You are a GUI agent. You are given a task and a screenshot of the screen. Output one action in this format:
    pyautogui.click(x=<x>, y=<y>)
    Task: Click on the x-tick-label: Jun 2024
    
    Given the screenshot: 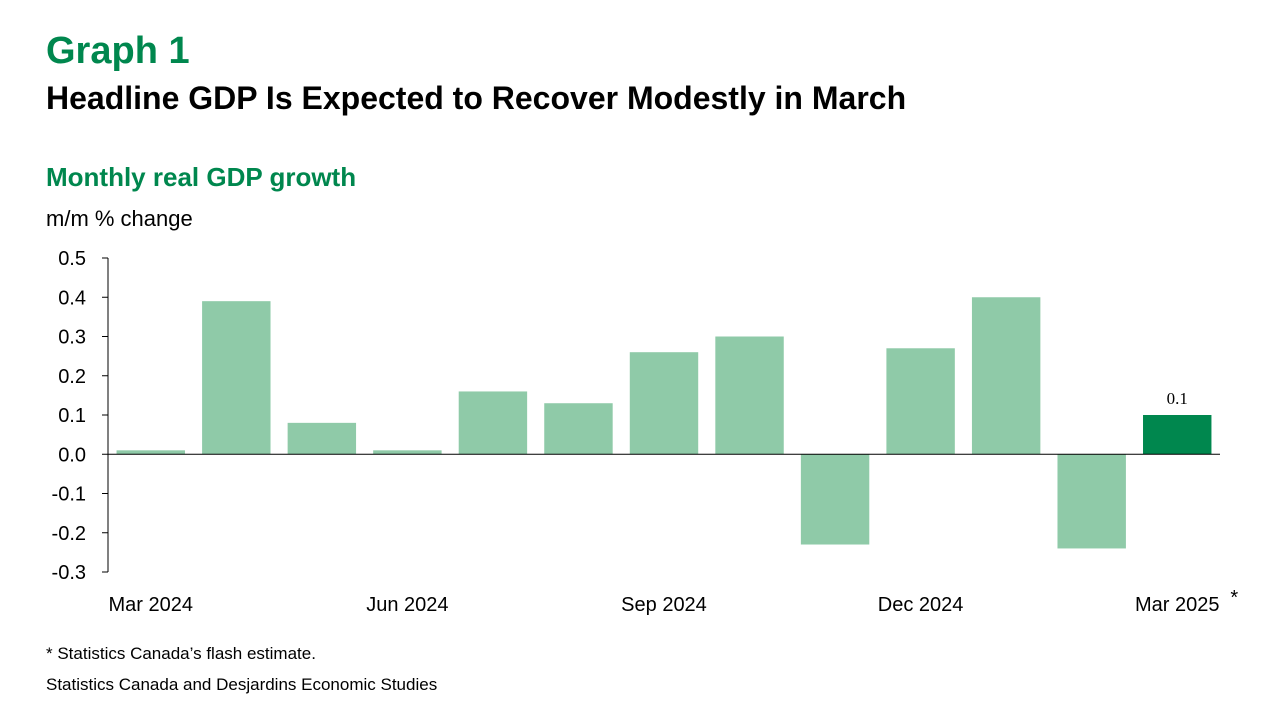 What is the action you would take?
    pyautogui.click(x=407, y=605)
    